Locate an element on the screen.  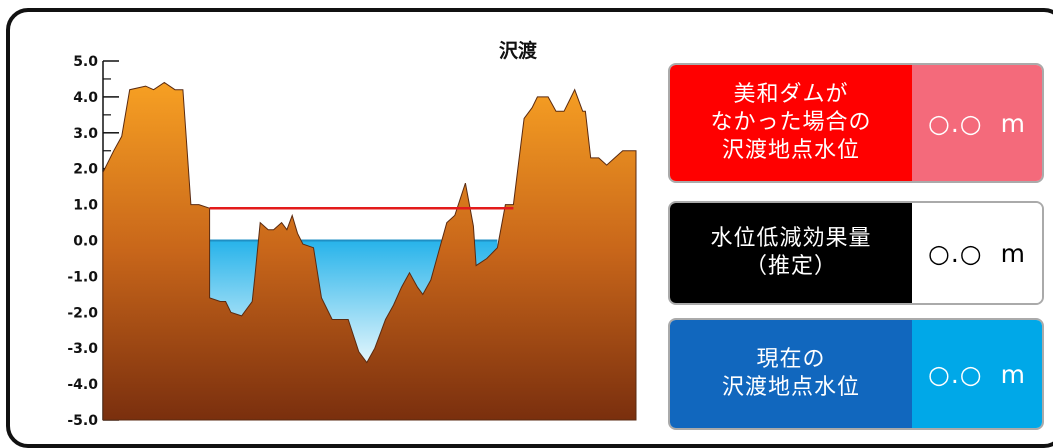
card-no-dam-label: 美和ダムが なかった場合の 沢渡地点水位 is located at coordinates (791, 123).